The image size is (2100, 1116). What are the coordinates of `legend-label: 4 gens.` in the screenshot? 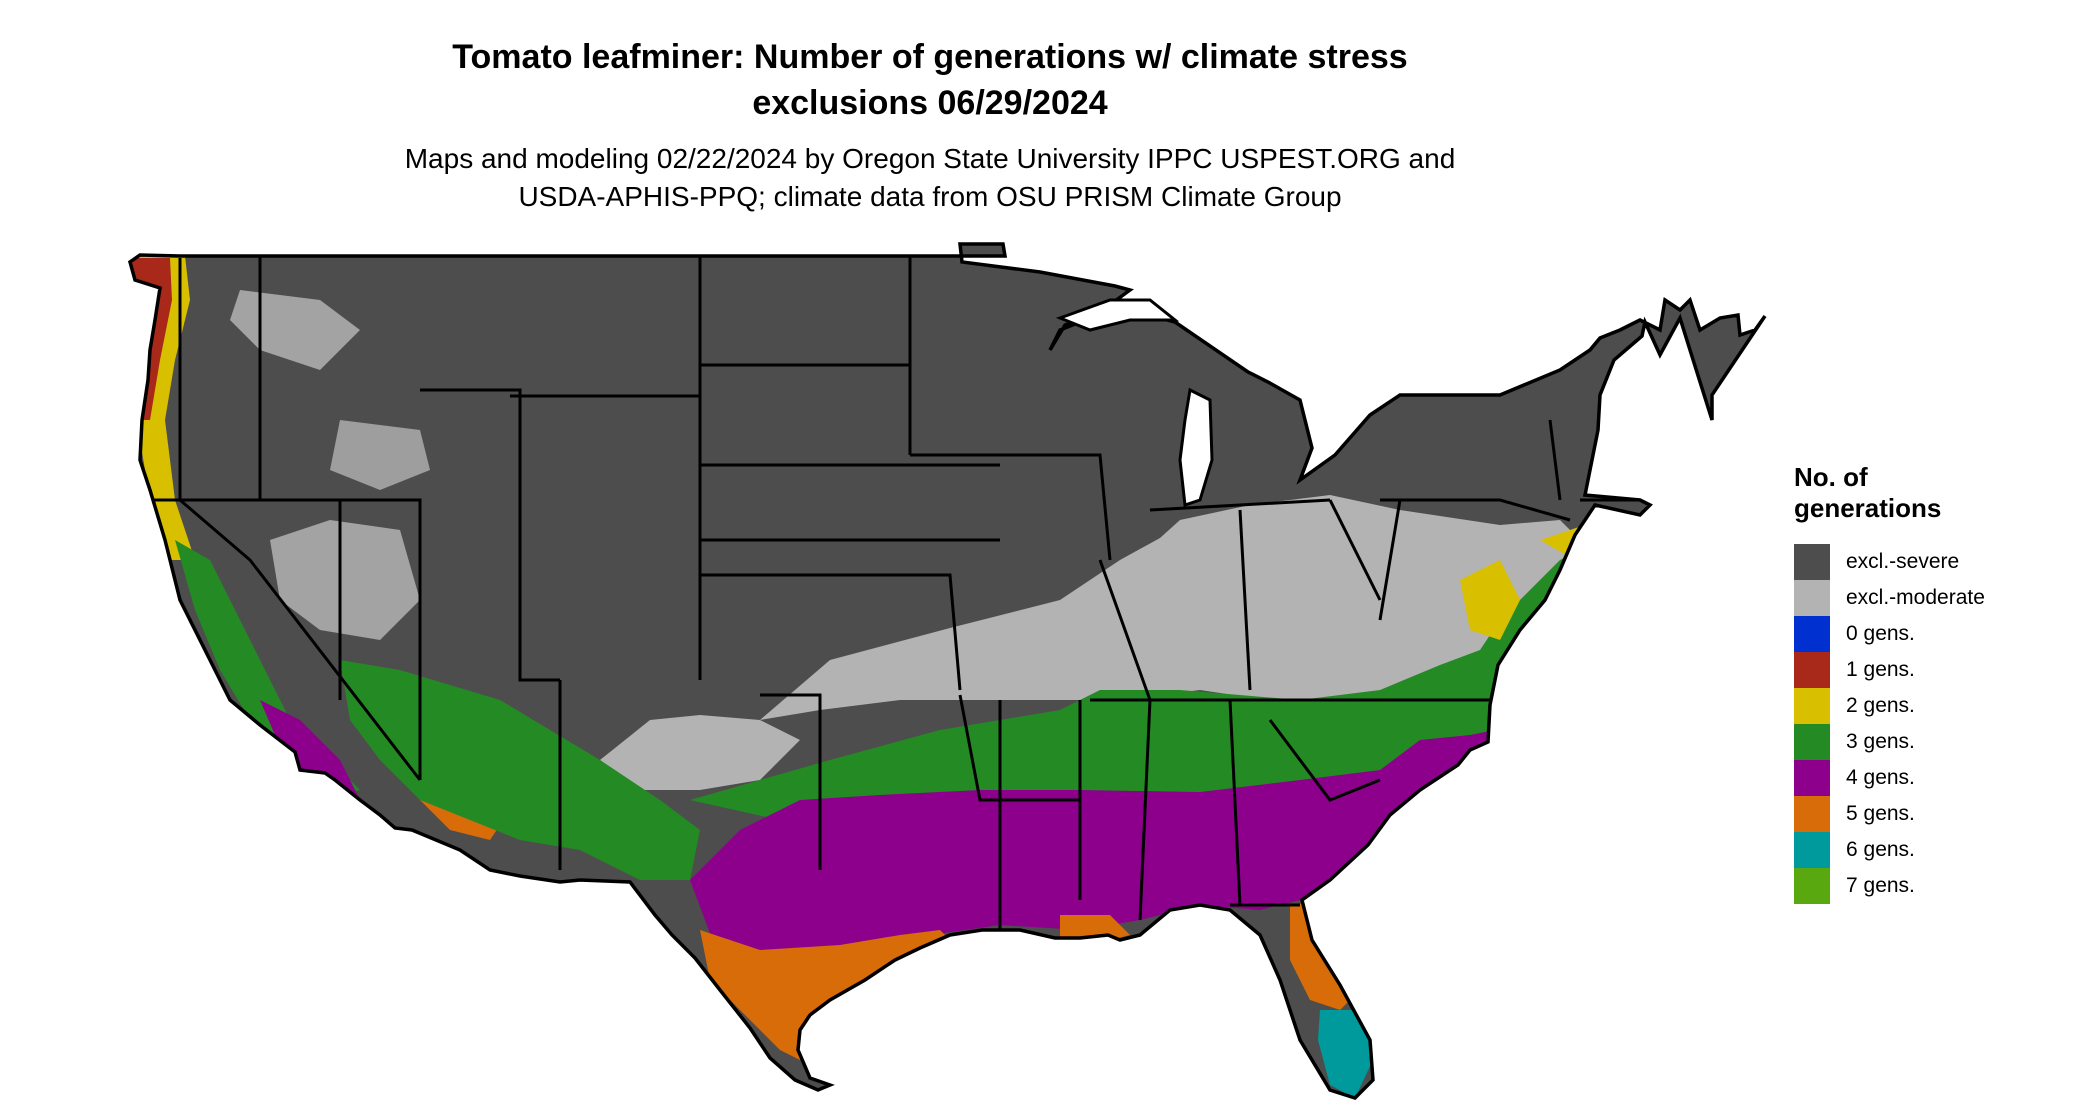 It's located at (1880, 777).